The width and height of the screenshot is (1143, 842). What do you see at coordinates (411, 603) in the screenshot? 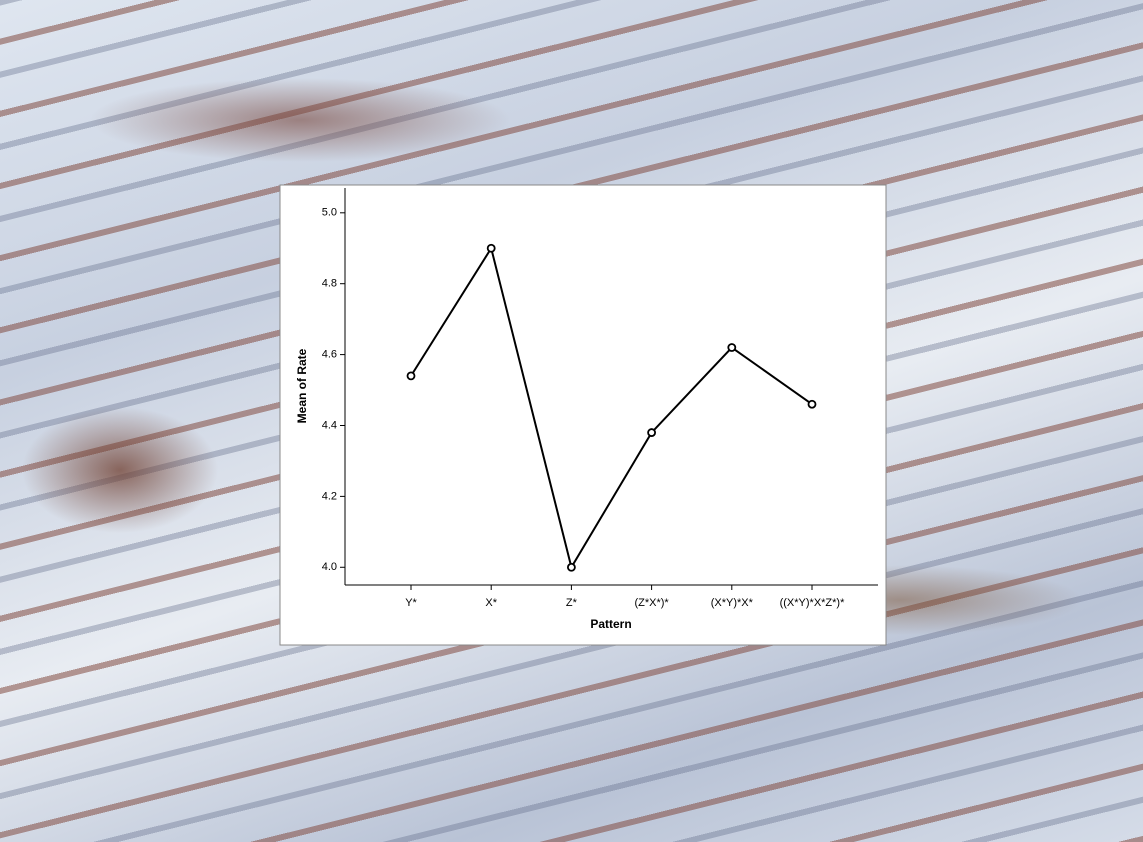
I see `x-tick-label: Y*` at bounding box center [411, 603].